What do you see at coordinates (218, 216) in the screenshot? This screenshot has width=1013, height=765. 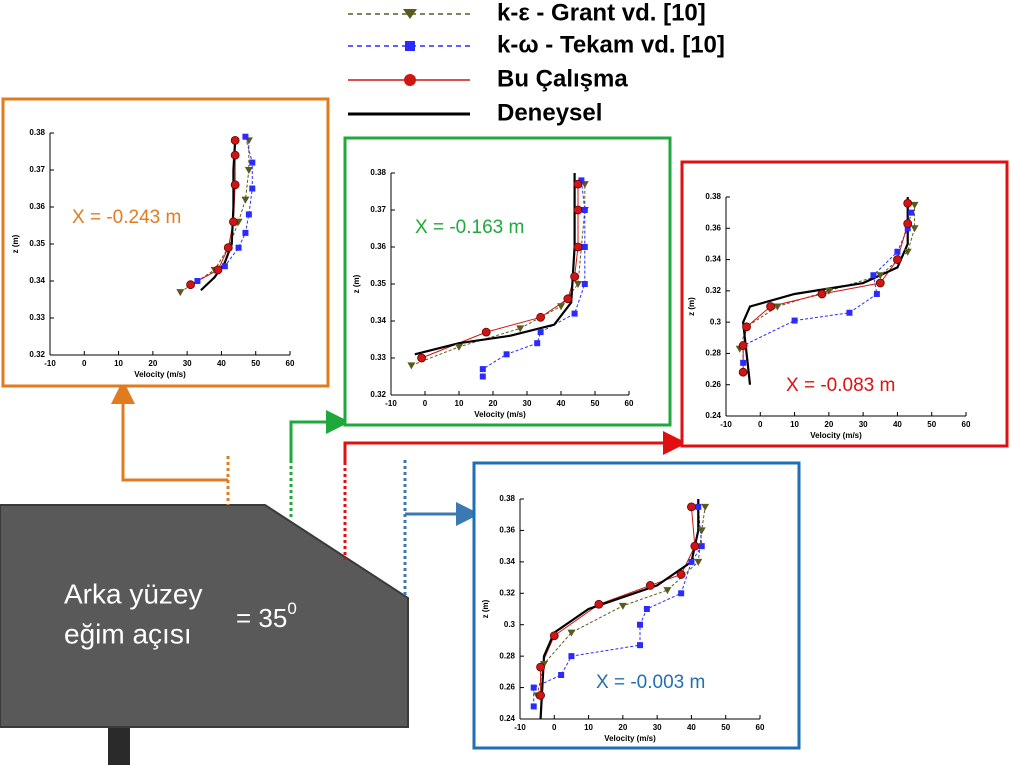 I see `series-line` at bounding box center [218, 216].